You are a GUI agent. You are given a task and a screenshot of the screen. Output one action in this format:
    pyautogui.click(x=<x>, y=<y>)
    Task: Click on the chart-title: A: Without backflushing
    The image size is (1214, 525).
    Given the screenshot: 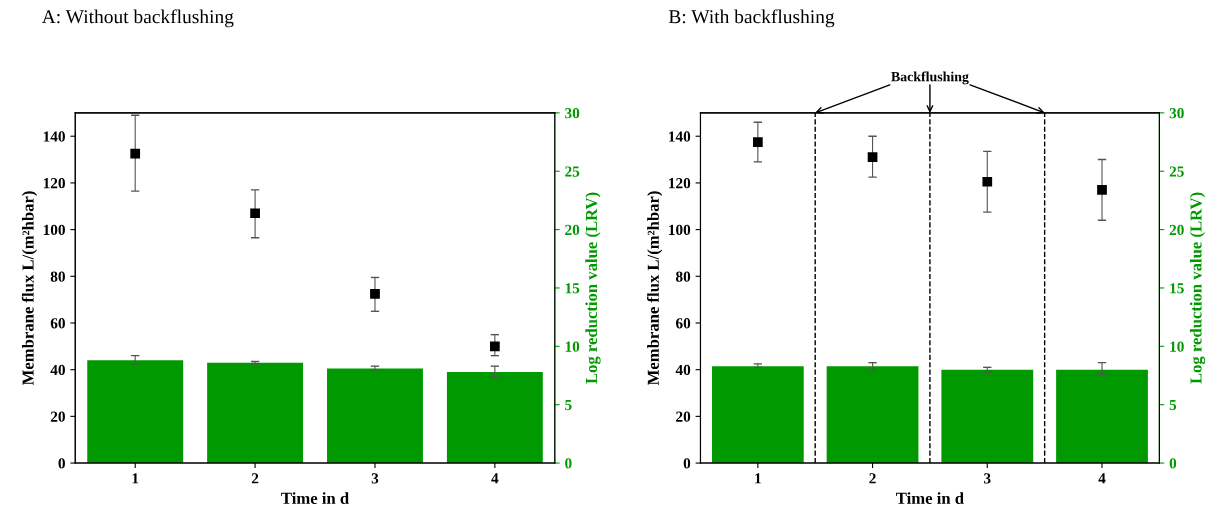 What is the action you would take?
    pyautogui.click(x=137, y=18)
    